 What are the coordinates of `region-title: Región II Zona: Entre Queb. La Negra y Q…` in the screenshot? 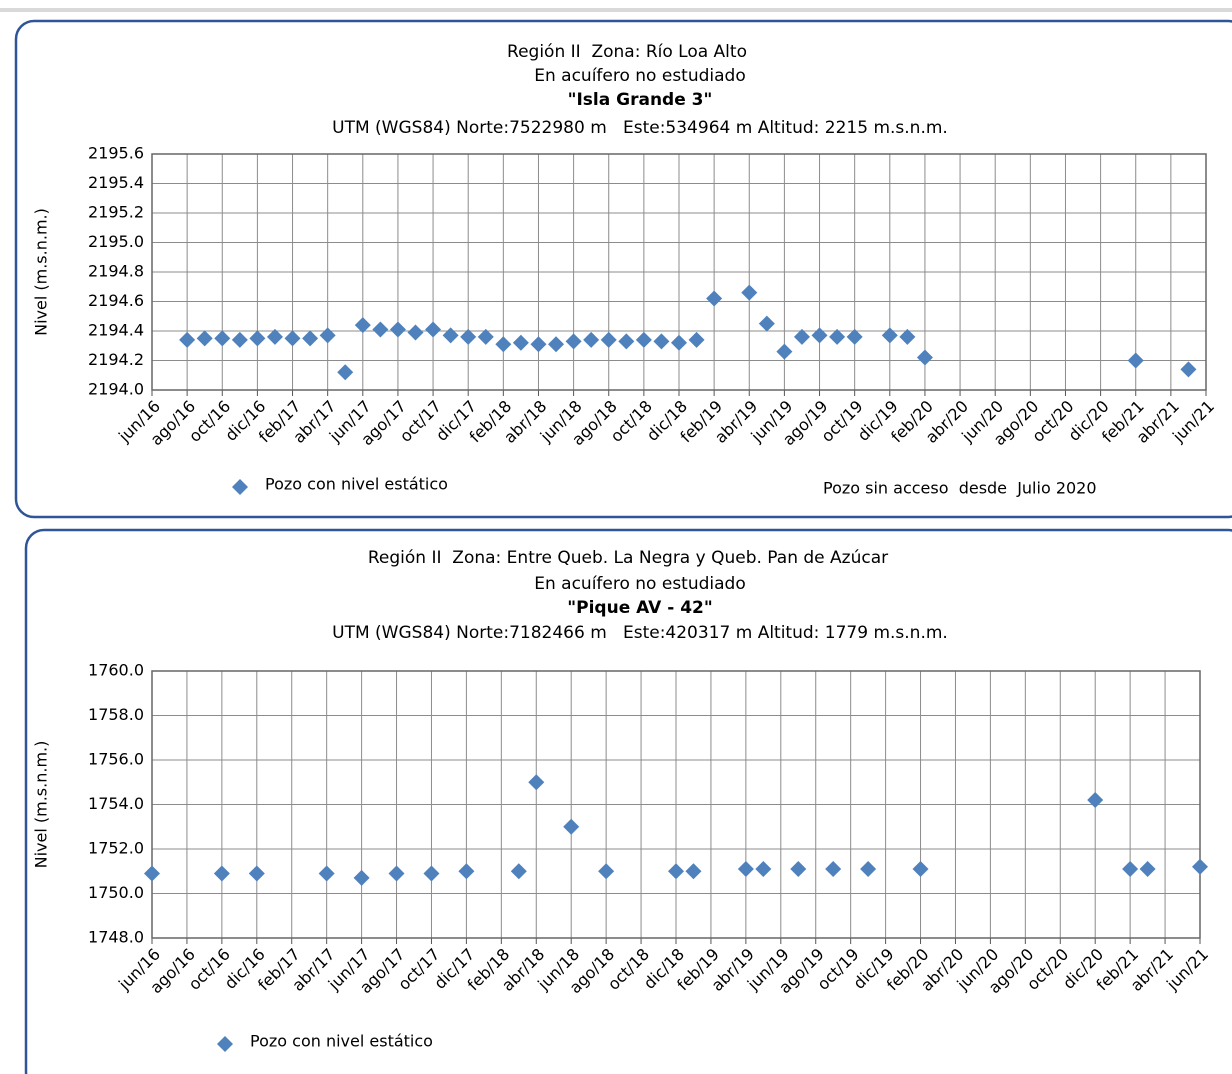 It's located at (628, 558).